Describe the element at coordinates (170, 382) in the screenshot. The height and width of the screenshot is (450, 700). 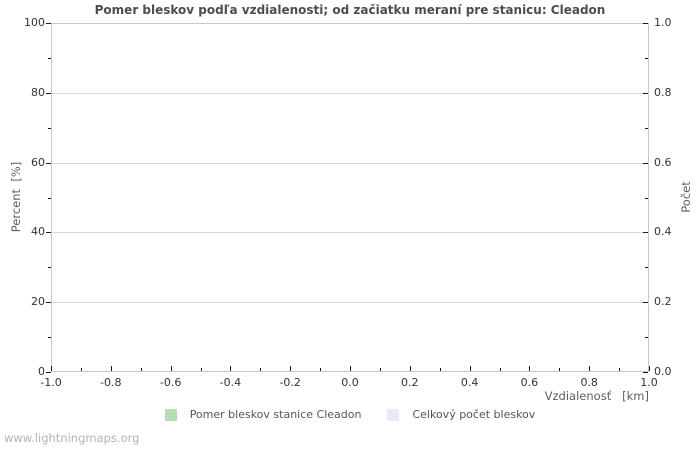
I see `x-tick-label: -0.6` at that location.